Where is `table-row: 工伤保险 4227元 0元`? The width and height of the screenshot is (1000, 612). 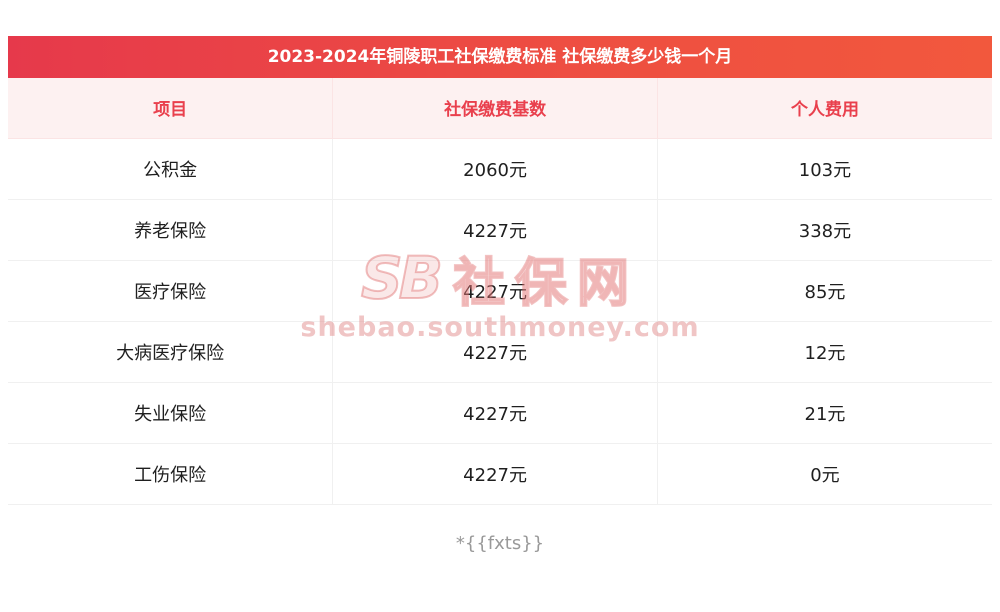
table-row: 工伤保险 4227元 0元 is located at coordinates (500, 473).